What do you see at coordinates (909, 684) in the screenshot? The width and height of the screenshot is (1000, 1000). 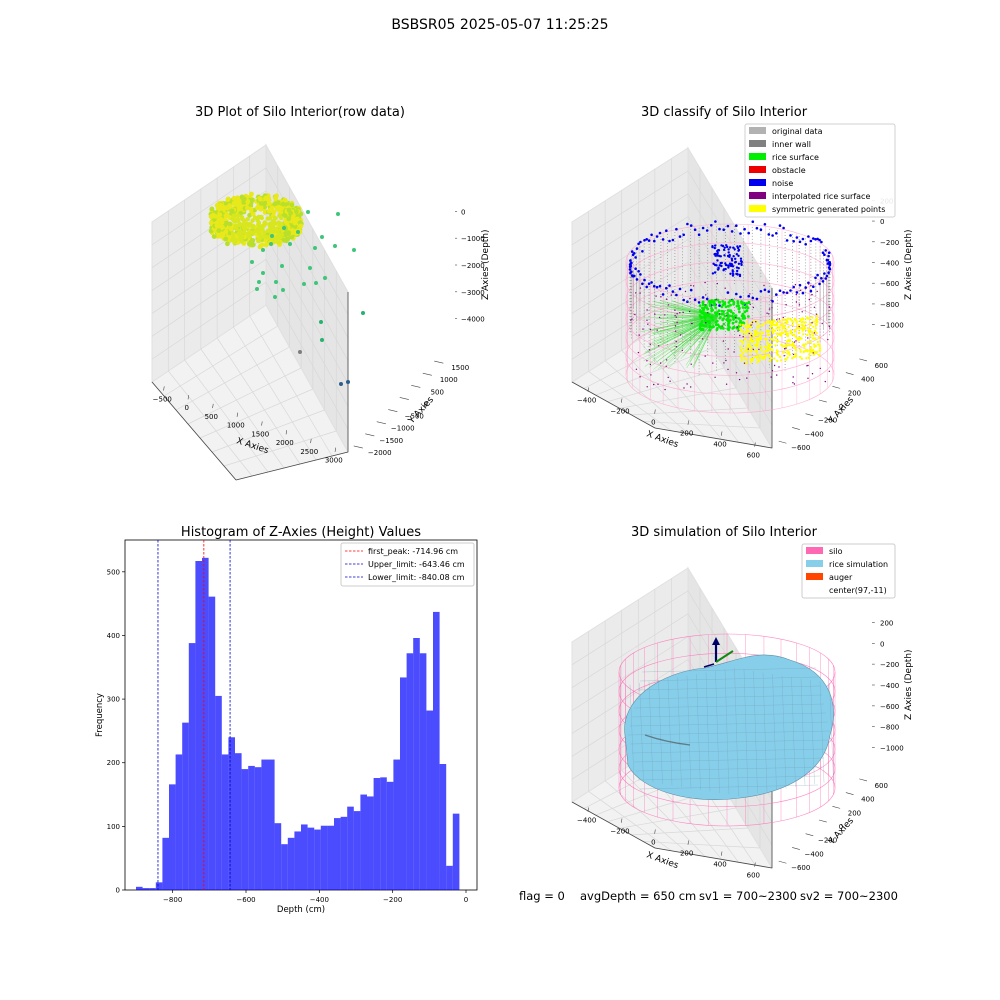 I see `simulation-z-axis-label: Z Axies (Depth)` at bounding box center [909, 684].